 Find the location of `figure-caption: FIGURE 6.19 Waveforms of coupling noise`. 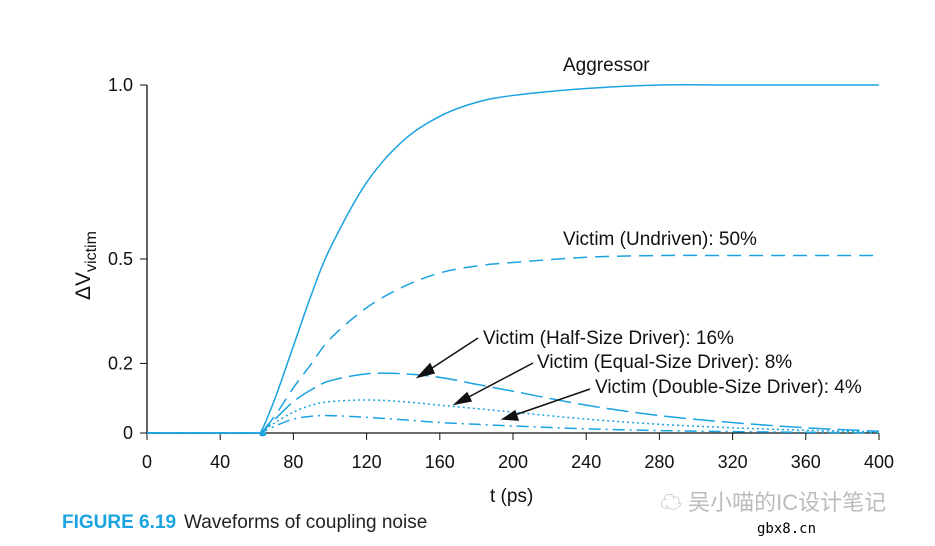

figure-caption: FIGURE 6.19 Waveforms of coupling noise is located at coordinates (244, 523).